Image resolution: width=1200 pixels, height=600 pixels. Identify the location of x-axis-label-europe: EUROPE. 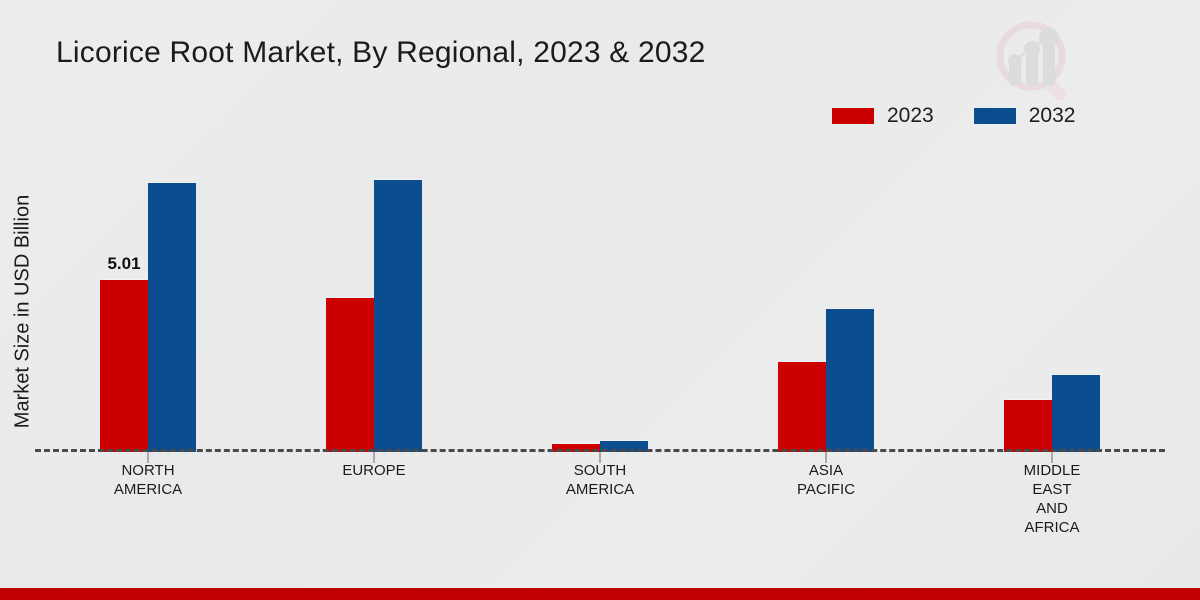
(374, 499).